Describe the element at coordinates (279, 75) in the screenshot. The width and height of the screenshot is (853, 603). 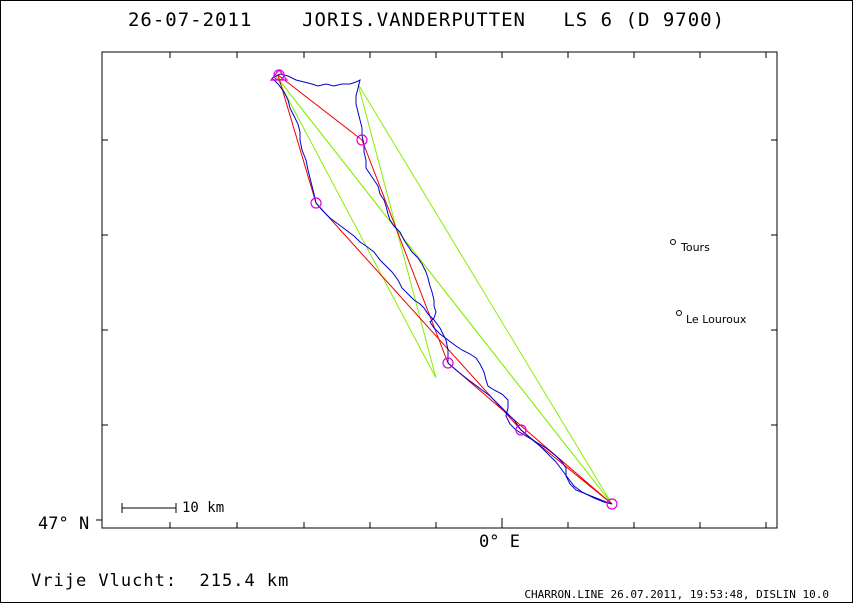
I see `start-marker` at that location.